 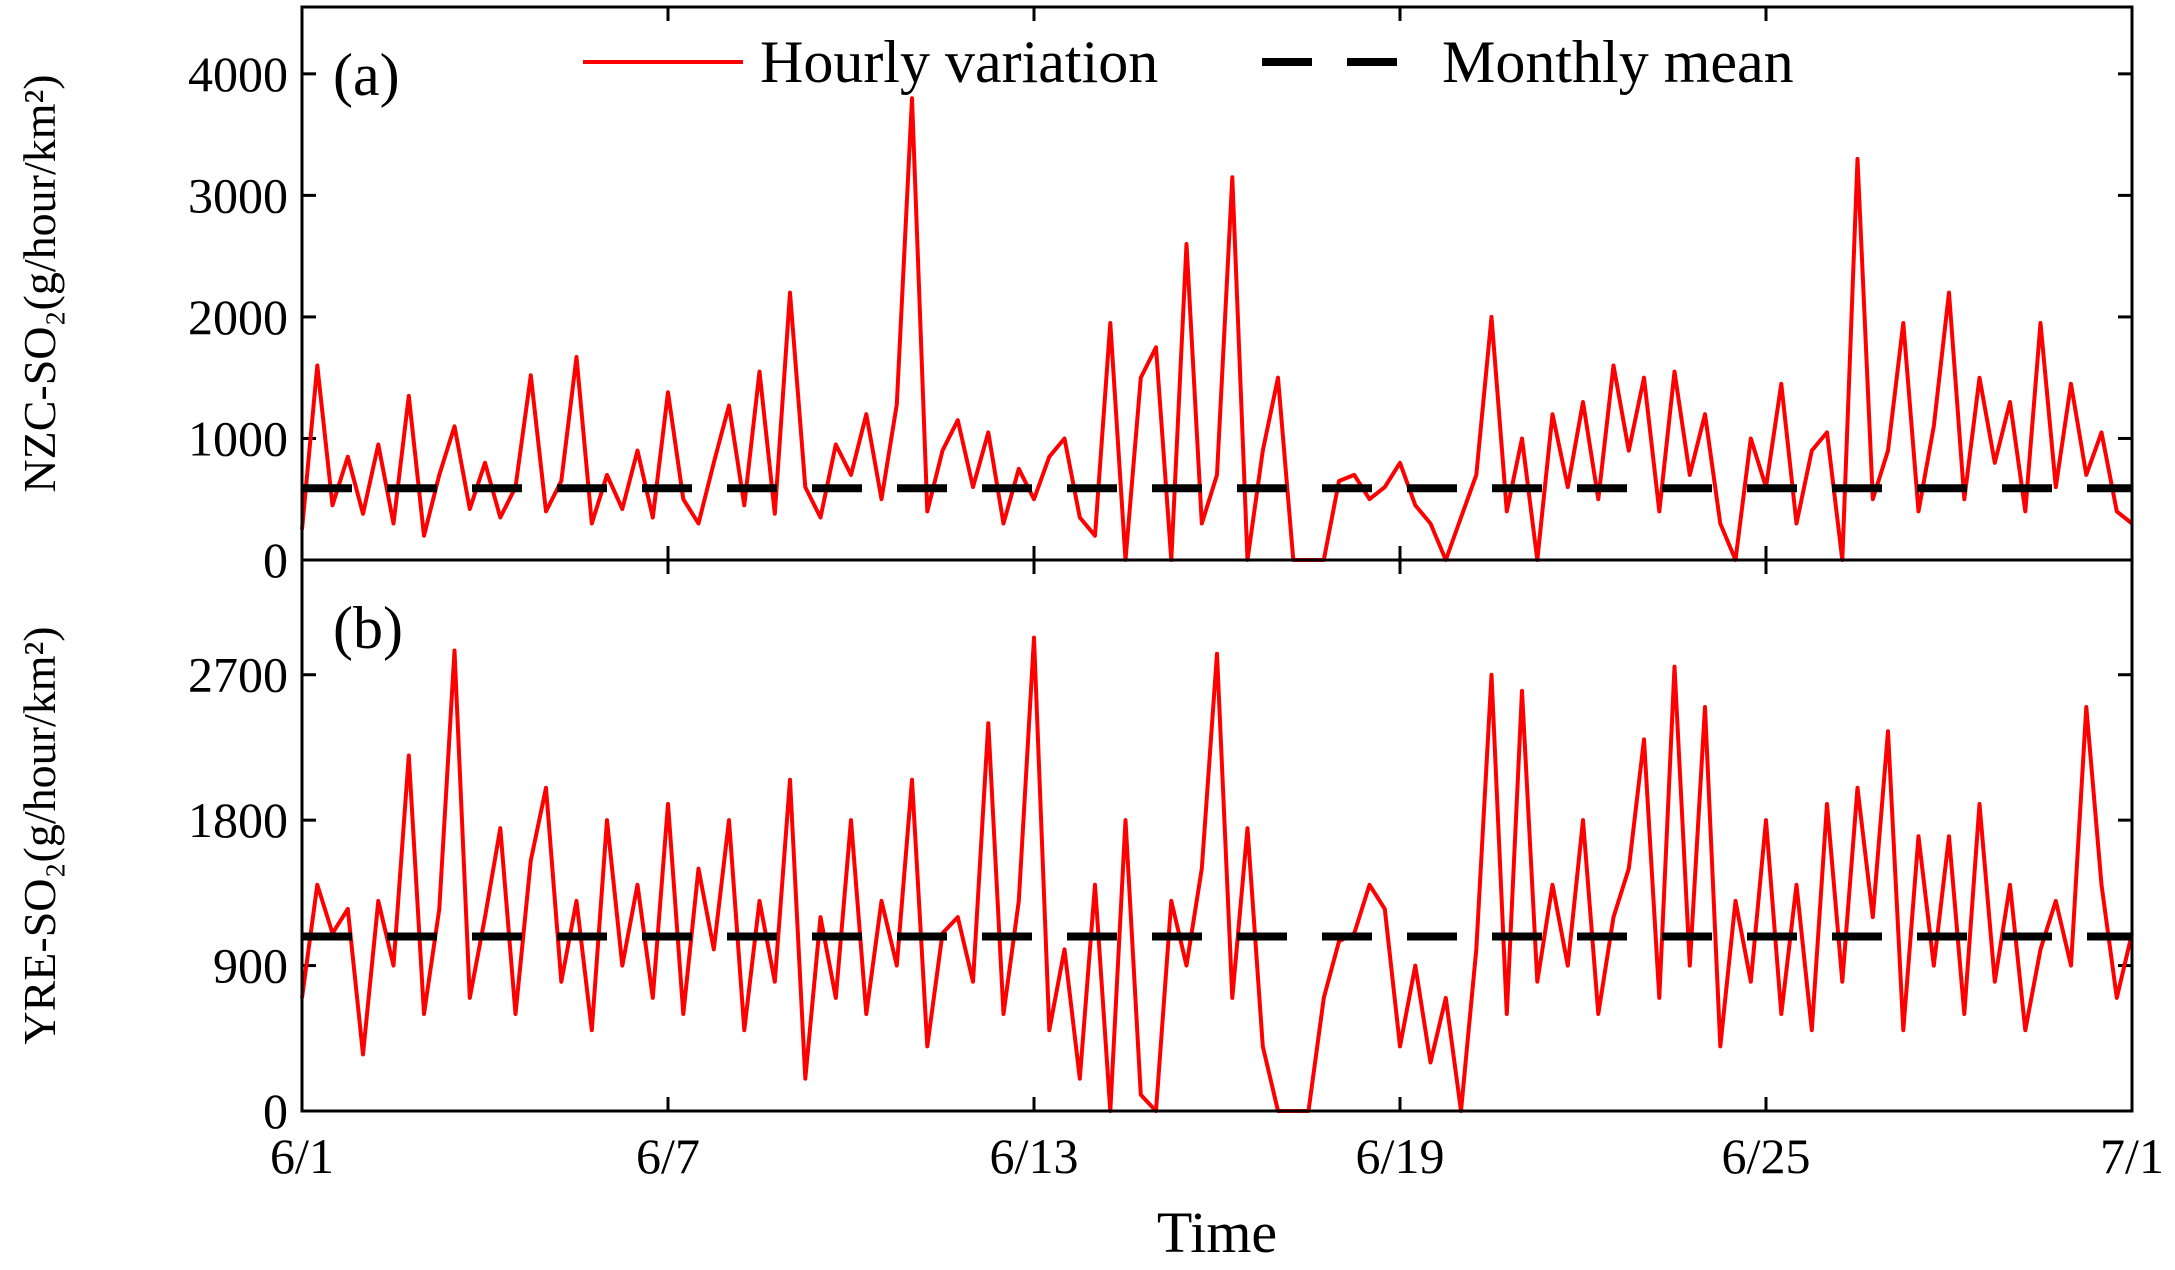 What do you see at coordinates (238, 438) in the screenshot?
I see `y-tick-label: 1000` at bounding box center [238, 438].